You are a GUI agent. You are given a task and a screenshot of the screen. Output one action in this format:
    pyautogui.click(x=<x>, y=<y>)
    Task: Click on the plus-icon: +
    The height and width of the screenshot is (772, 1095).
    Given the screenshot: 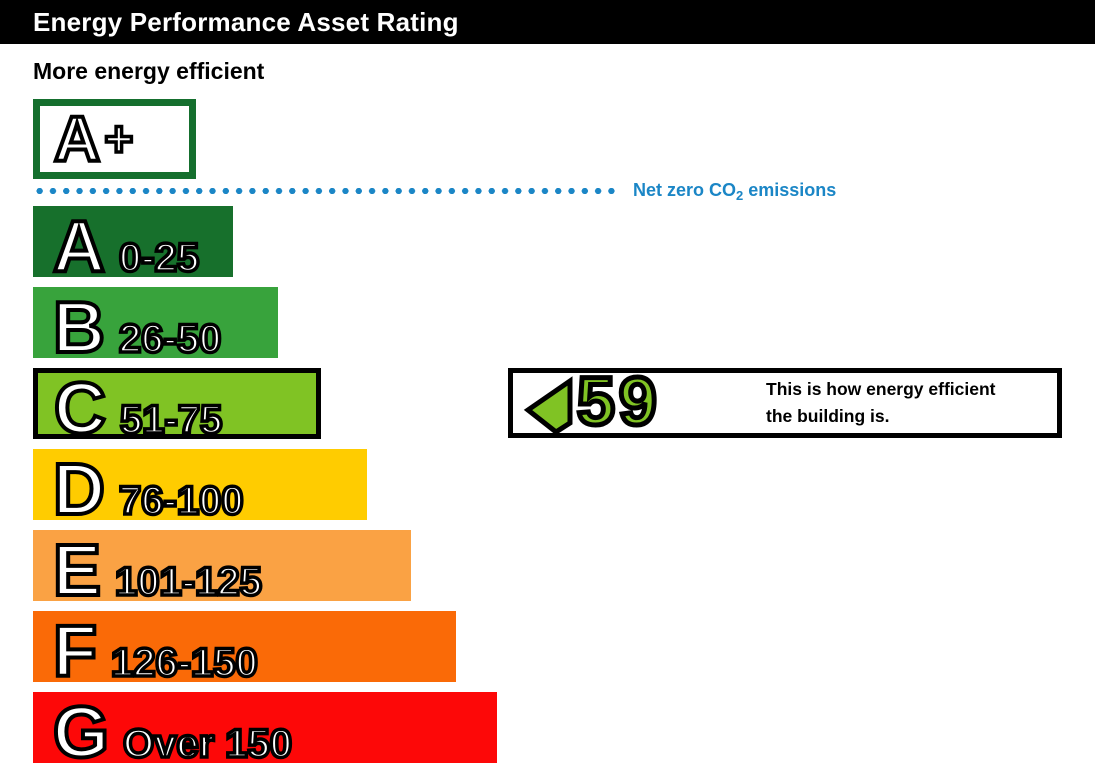 What is the action you would take?
    pyautogui.click(x=118, y=139)
    